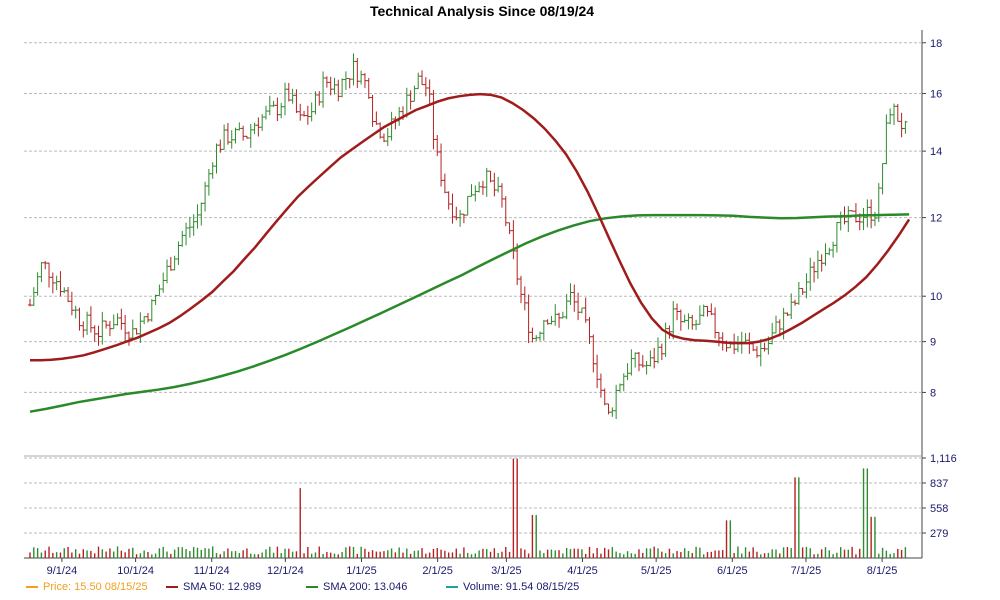 This screenshot has width=1000, height=600. What do you see at coordinates (936, 219) in the screenshot?
I see `price-tick-label: 12` at bounding box center [936, 219].